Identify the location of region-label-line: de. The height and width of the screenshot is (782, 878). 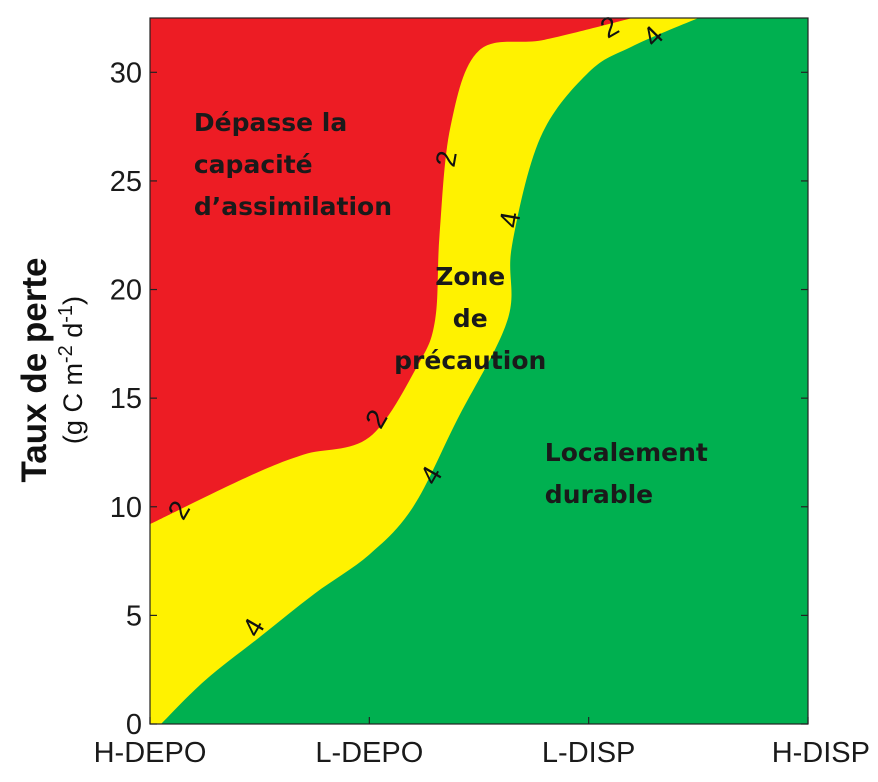
(470, 318).